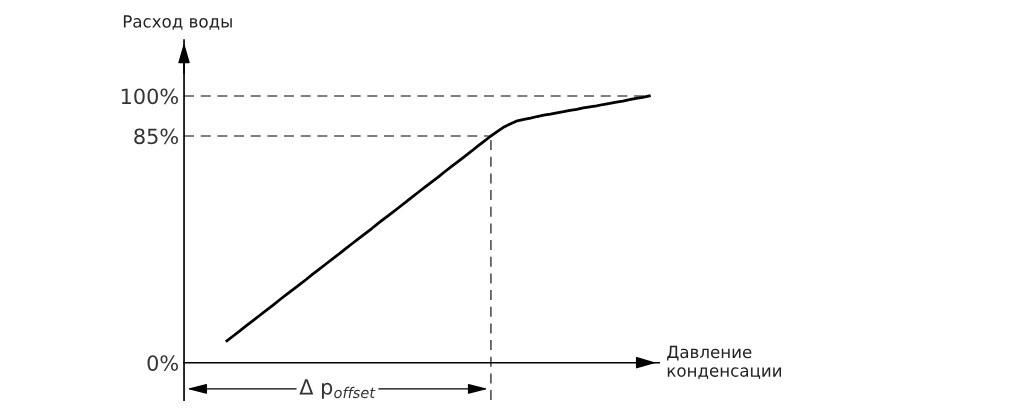 This screenshot has height=412, width=1019. Describe the element at coordinates (177, 22) in the screenshot. I see `y-axis-title: Расход воды` at that location.